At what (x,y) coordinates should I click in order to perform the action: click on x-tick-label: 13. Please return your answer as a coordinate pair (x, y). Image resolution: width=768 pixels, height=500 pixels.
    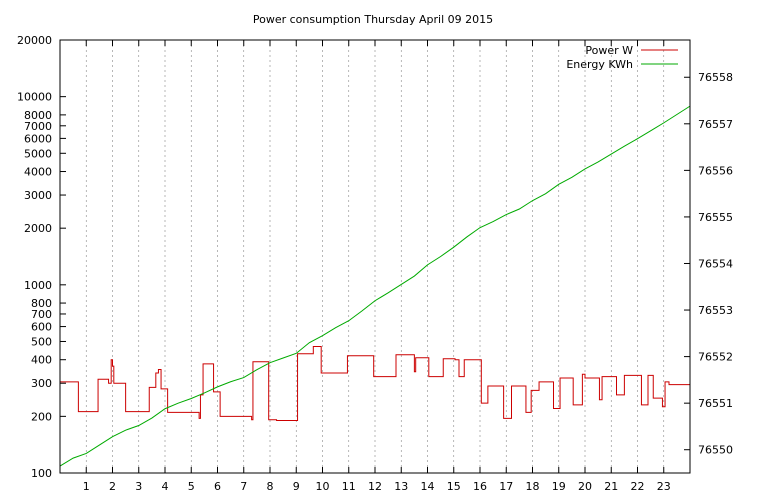
    Looking at the image, I should click on (401, 486).